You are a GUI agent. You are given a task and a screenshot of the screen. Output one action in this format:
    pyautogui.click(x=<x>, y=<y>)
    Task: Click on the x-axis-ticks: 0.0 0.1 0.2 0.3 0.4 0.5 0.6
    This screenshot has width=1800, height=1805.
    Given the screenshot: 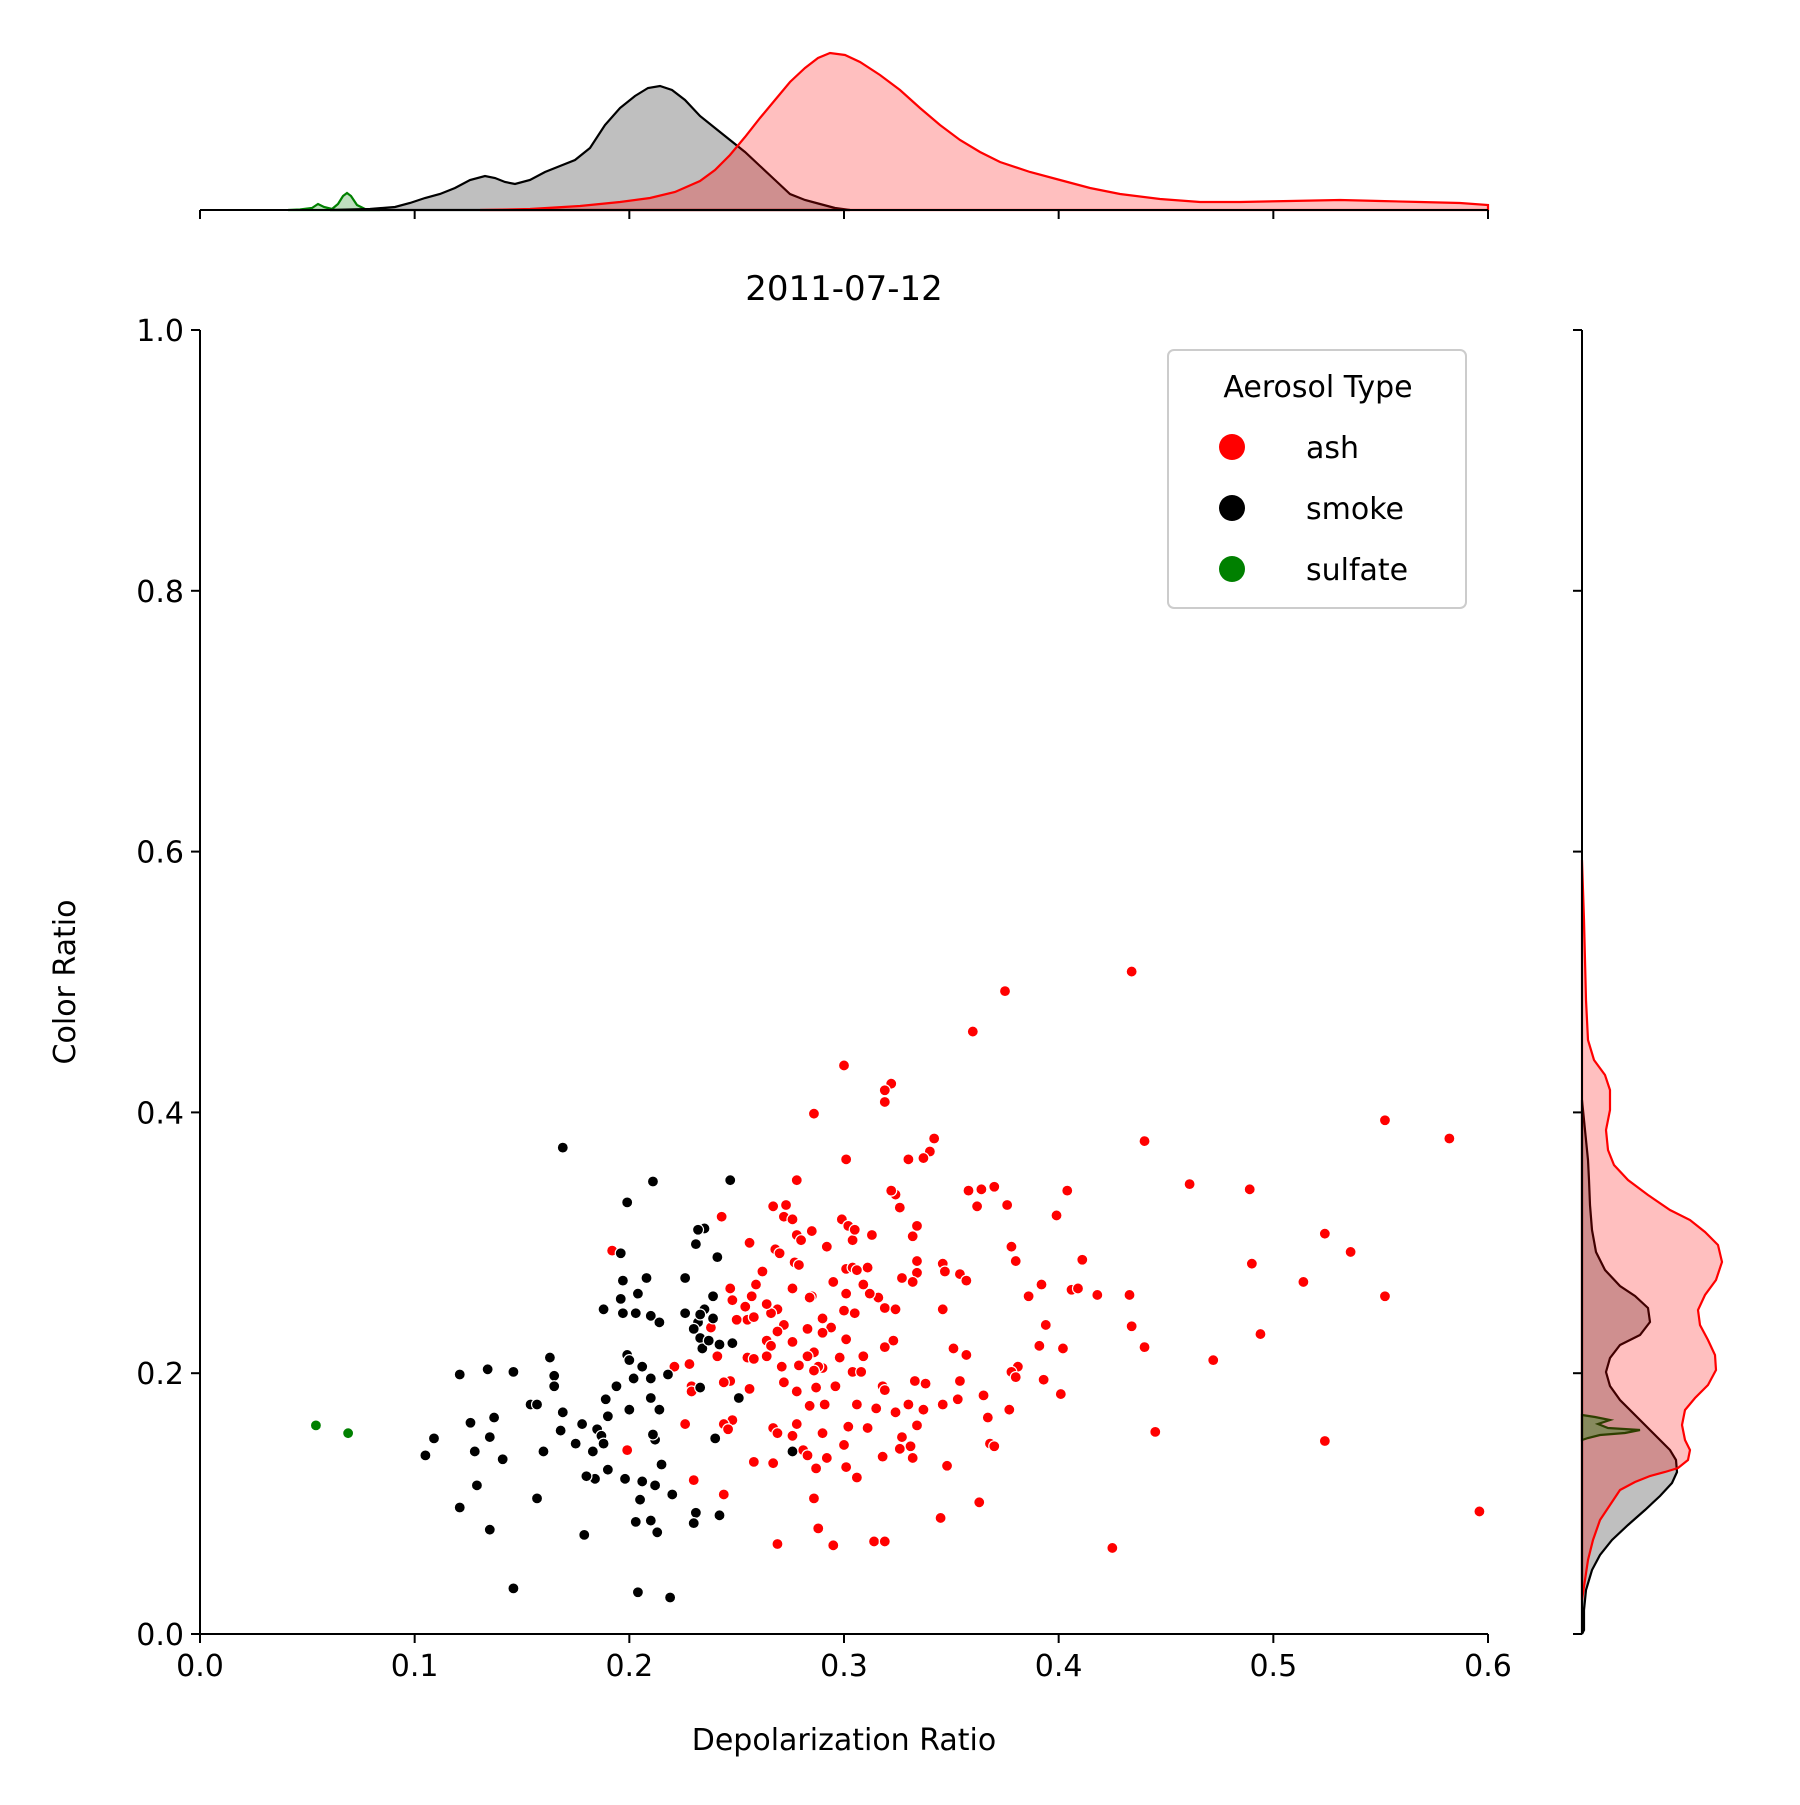 What is the action you would take?
    pyautogui.click(x=844, y=1659)
    